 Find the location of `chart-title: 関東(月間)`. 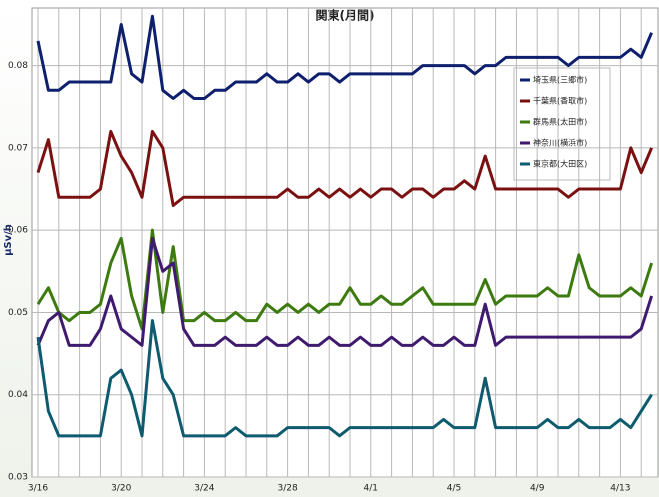

chart-title: 関東(月間) is located at coordinates (345, 15).